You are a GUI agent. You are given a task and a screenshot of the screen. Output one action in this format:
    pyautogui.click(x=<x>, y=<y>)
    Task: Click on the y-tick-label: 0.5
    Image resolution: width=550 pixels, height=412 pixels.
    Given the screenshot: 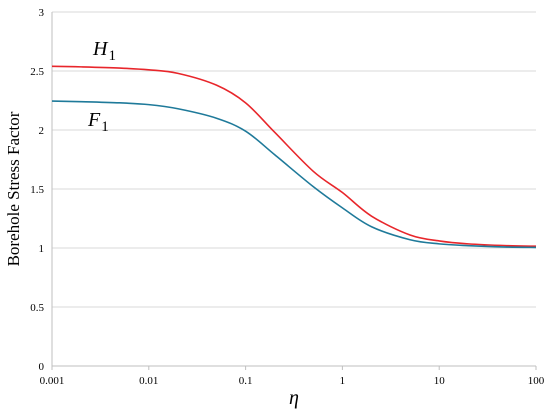 What is the action you would take?
    pyautogui.click(x=37, y=308)
    